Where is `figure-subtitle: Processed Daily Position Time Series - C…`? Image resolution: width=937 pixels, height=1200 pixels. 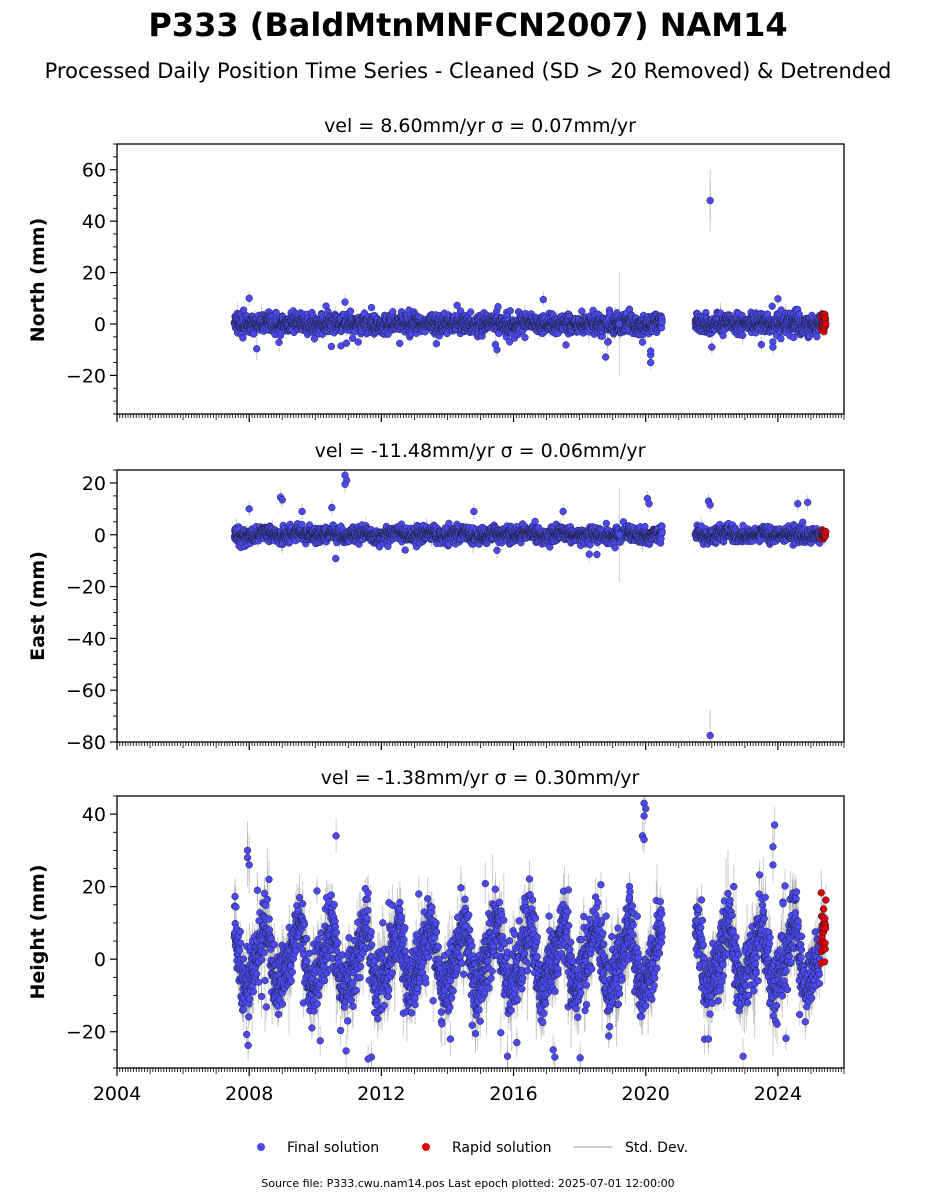
figure-subtitle: Processed Daily Position Time Series - C… is located at coordinates (468, 71).